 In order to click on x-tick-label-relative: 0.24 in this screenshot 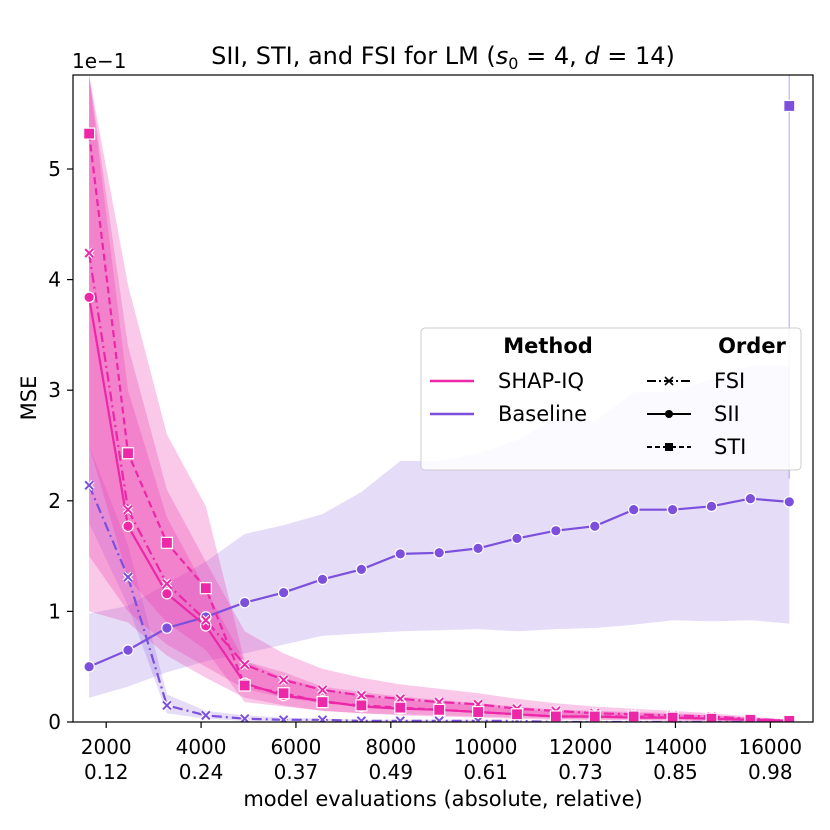, I will do `click(201, 772)`.